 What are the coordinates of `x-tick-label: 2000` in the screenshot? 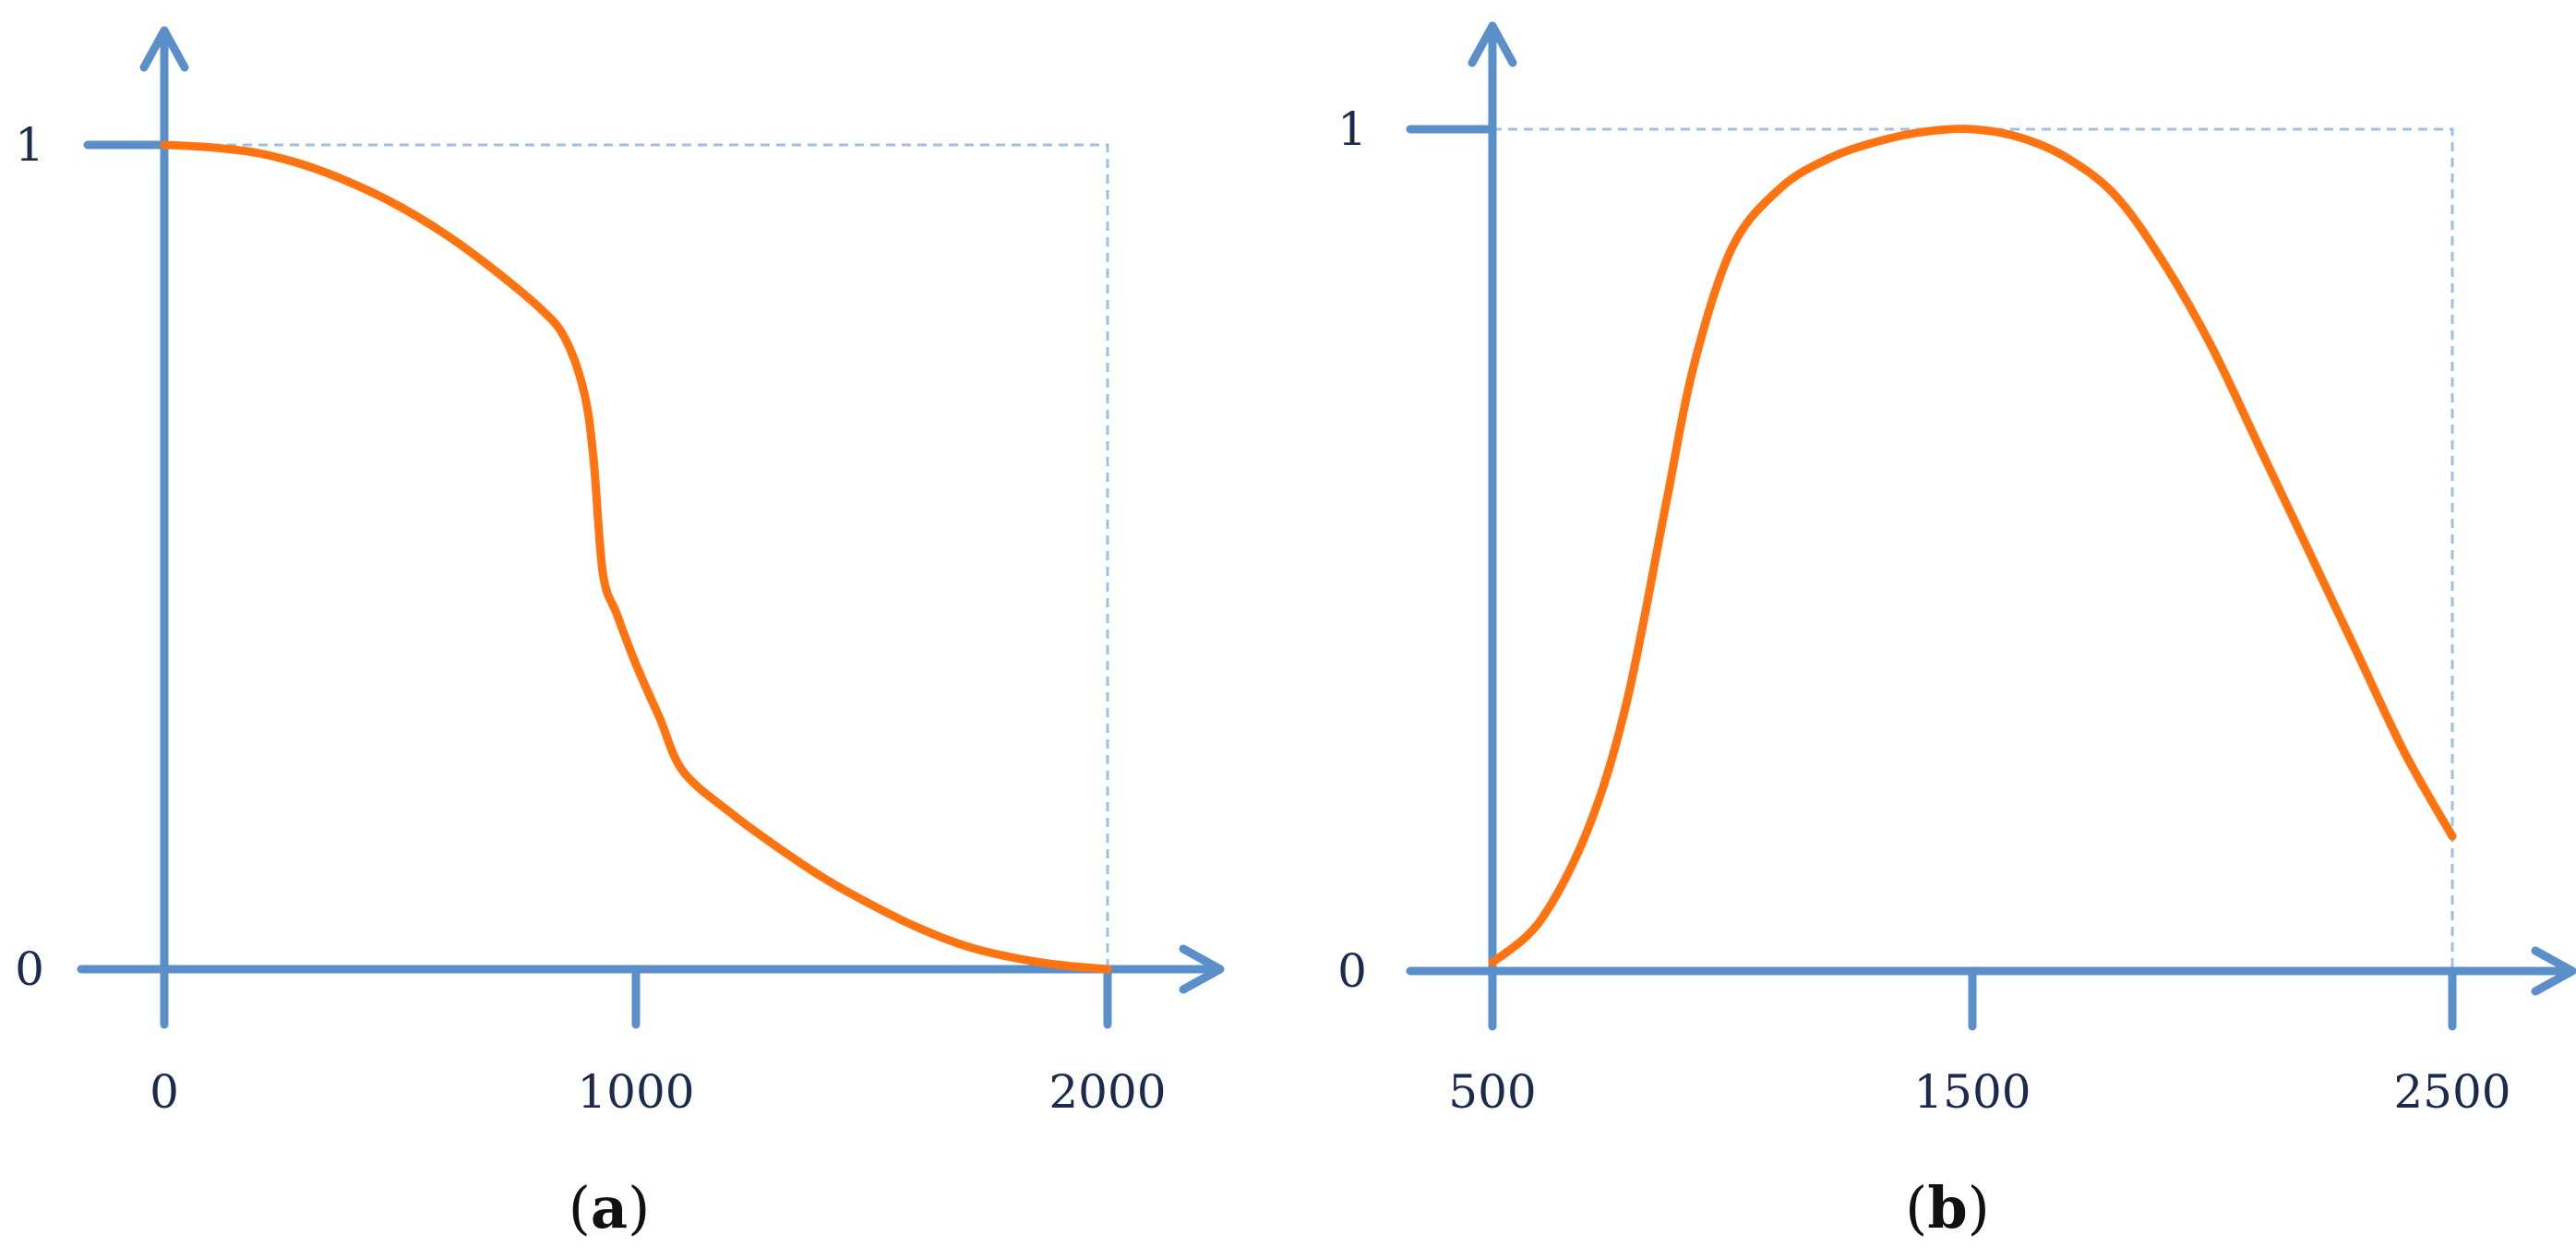 It's located at (1107, 1092).